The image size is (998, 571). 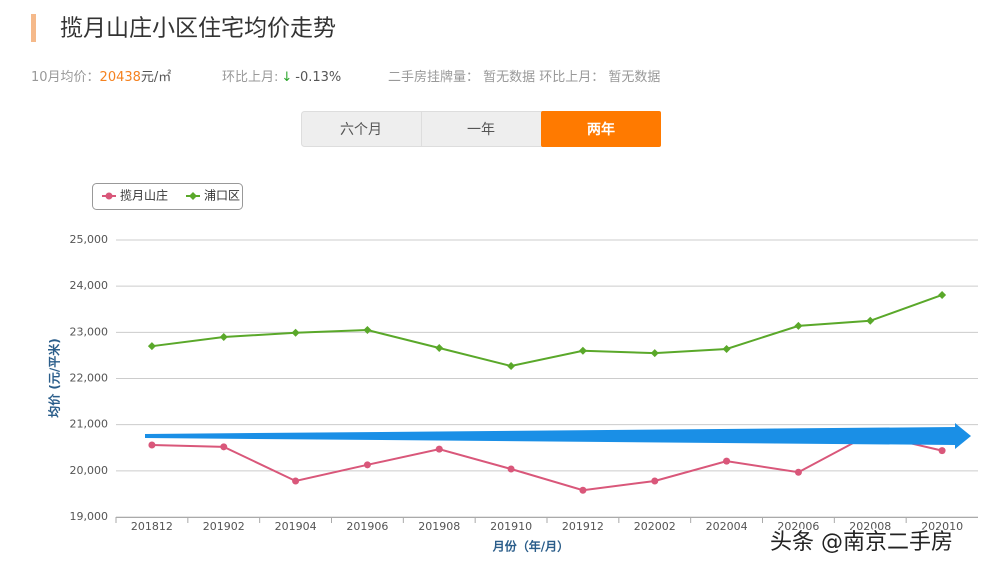 I want to click on tab: 六个月, so click(x=361, y=130).